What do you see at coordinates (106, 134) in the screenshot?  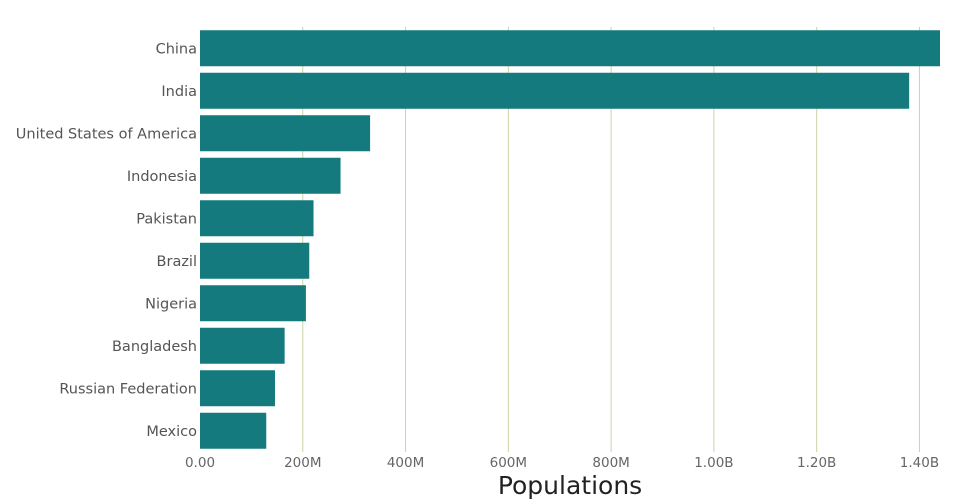 I see `category-label: United States of America` at bounding box center [106, 134].